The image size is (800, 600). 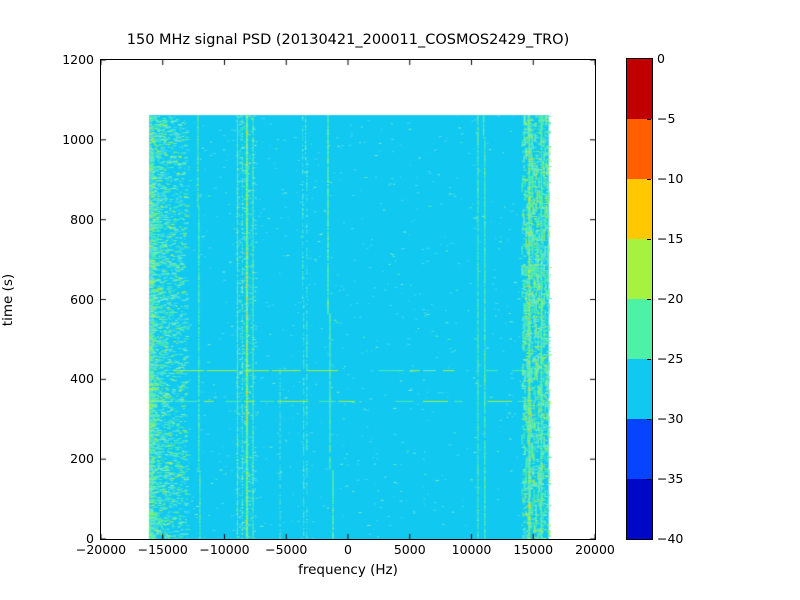 I want to click on colorbar-tick-label: −10, so click(x=670, y=178).